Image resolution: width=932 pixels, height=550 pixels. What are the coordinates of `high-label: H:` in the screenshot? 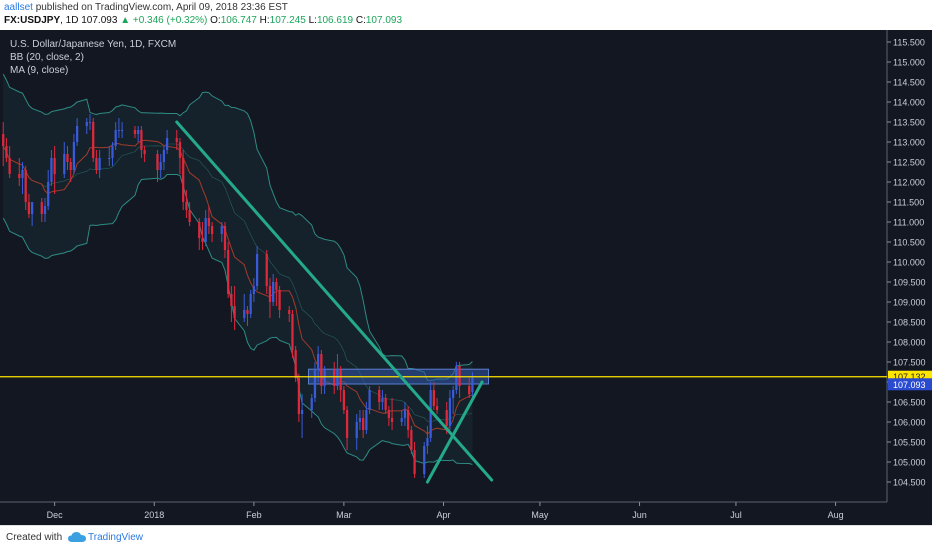 It's located at (264, 20).